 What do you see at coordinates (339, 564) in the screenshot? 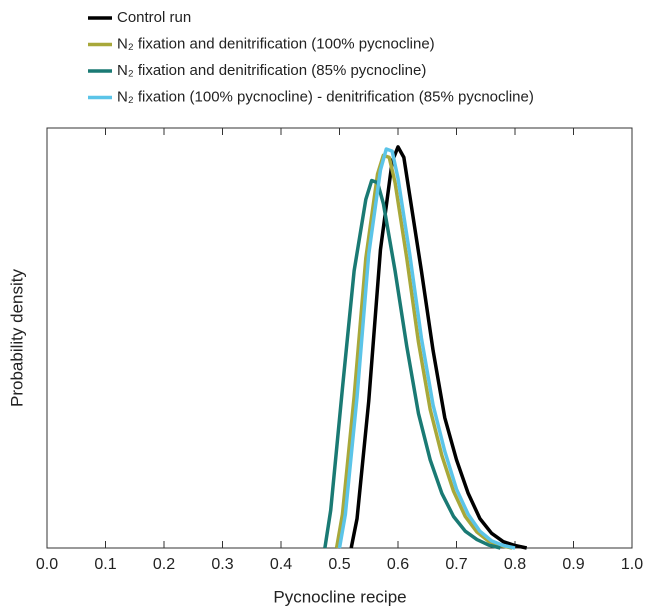
I see `x-tick-label: 0.5` at bounding box center [339, 564].